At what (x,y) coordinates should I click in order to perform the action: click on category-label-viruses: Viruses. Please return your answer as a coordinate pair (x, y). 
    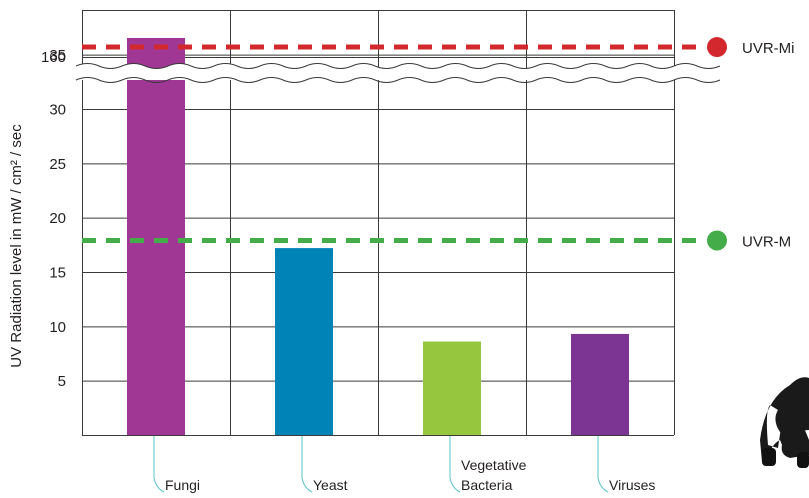
    Looking at the image, I should click on (632, 485).